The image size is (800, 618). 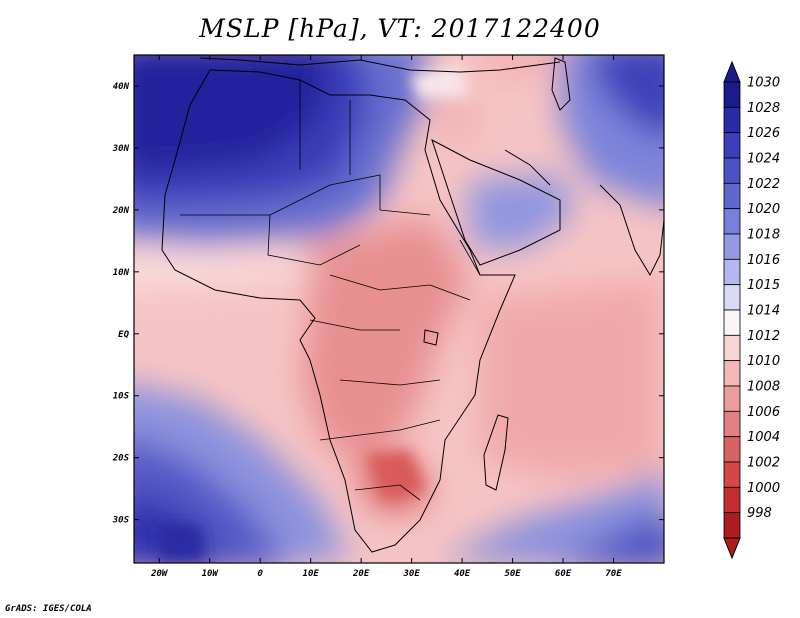 I want to click on grads-credit: GrADS: IGES/COLA, so click(x=48, y=609).